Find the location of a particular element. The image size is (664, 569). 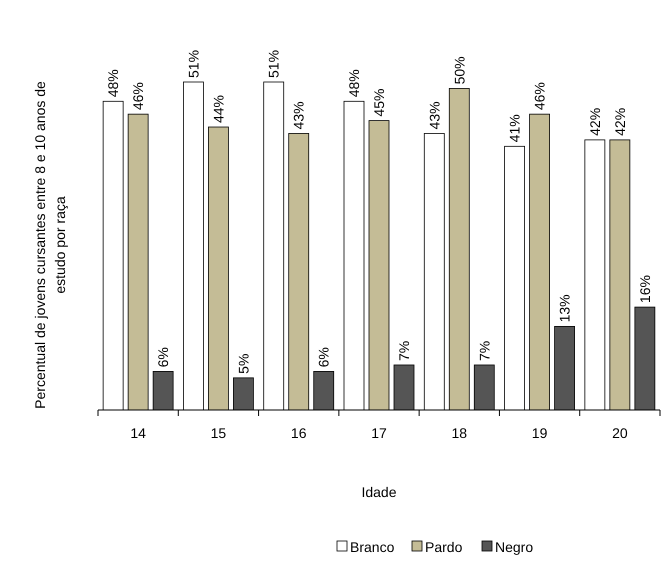

legend-label: Negro is located at coordinates (514, 547).